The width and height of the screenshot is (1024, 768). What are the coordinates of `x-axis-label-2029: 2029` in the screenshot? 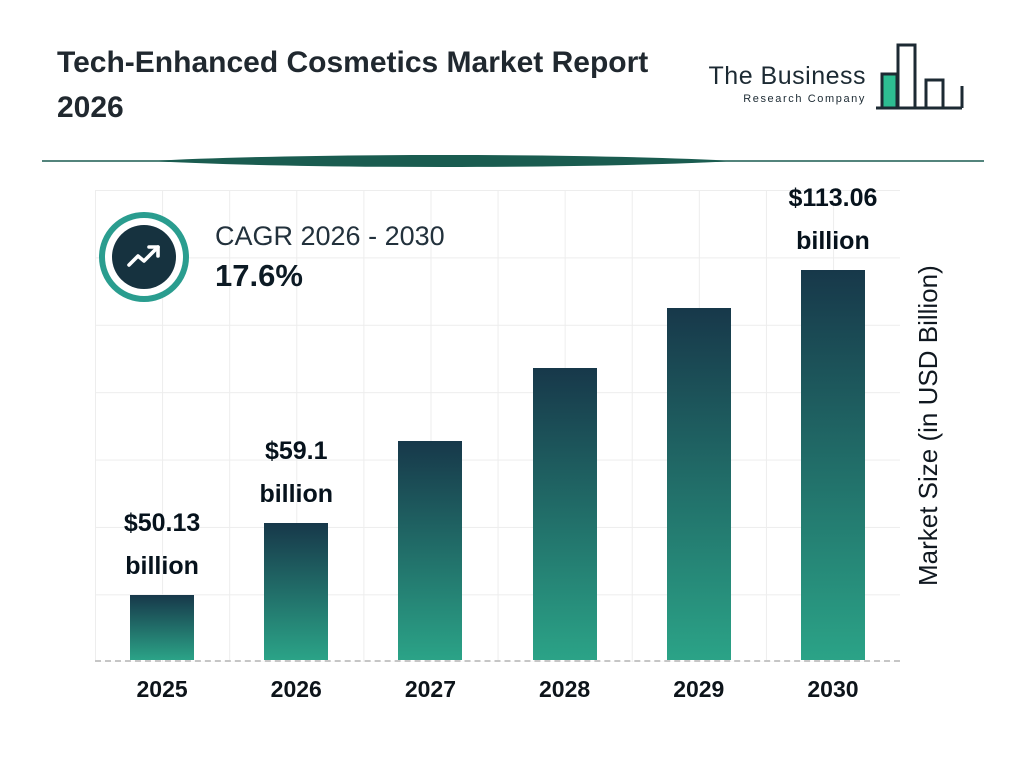 It's located at (699, 689).